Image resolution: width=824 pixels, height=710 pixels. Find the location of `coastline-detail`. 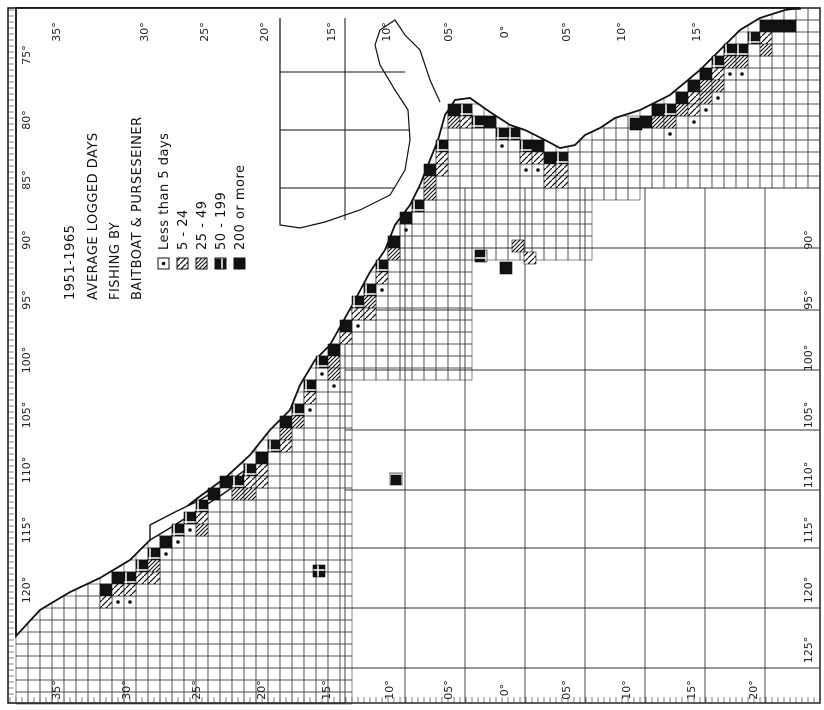

coastline-detail is located at coordinates (360, 123).